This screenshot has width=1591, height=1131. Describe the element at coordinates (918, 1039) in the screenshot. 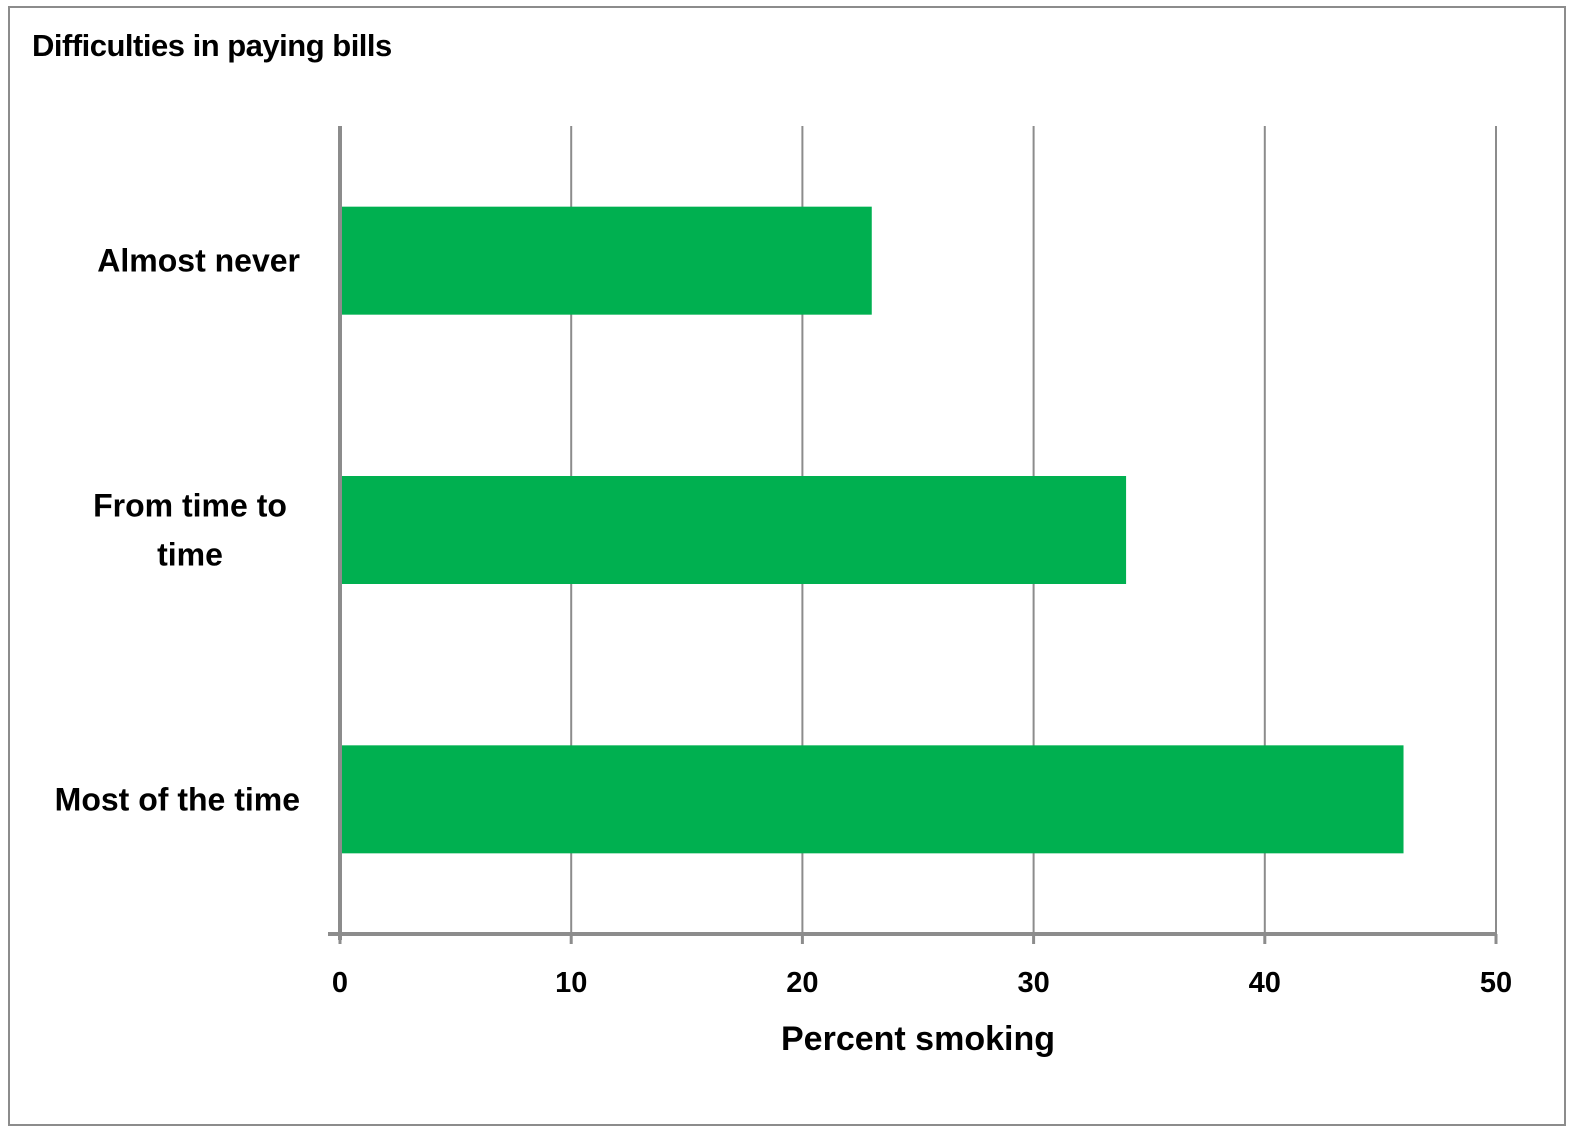

I see `x-axis-title: Percent smoking` at that location.